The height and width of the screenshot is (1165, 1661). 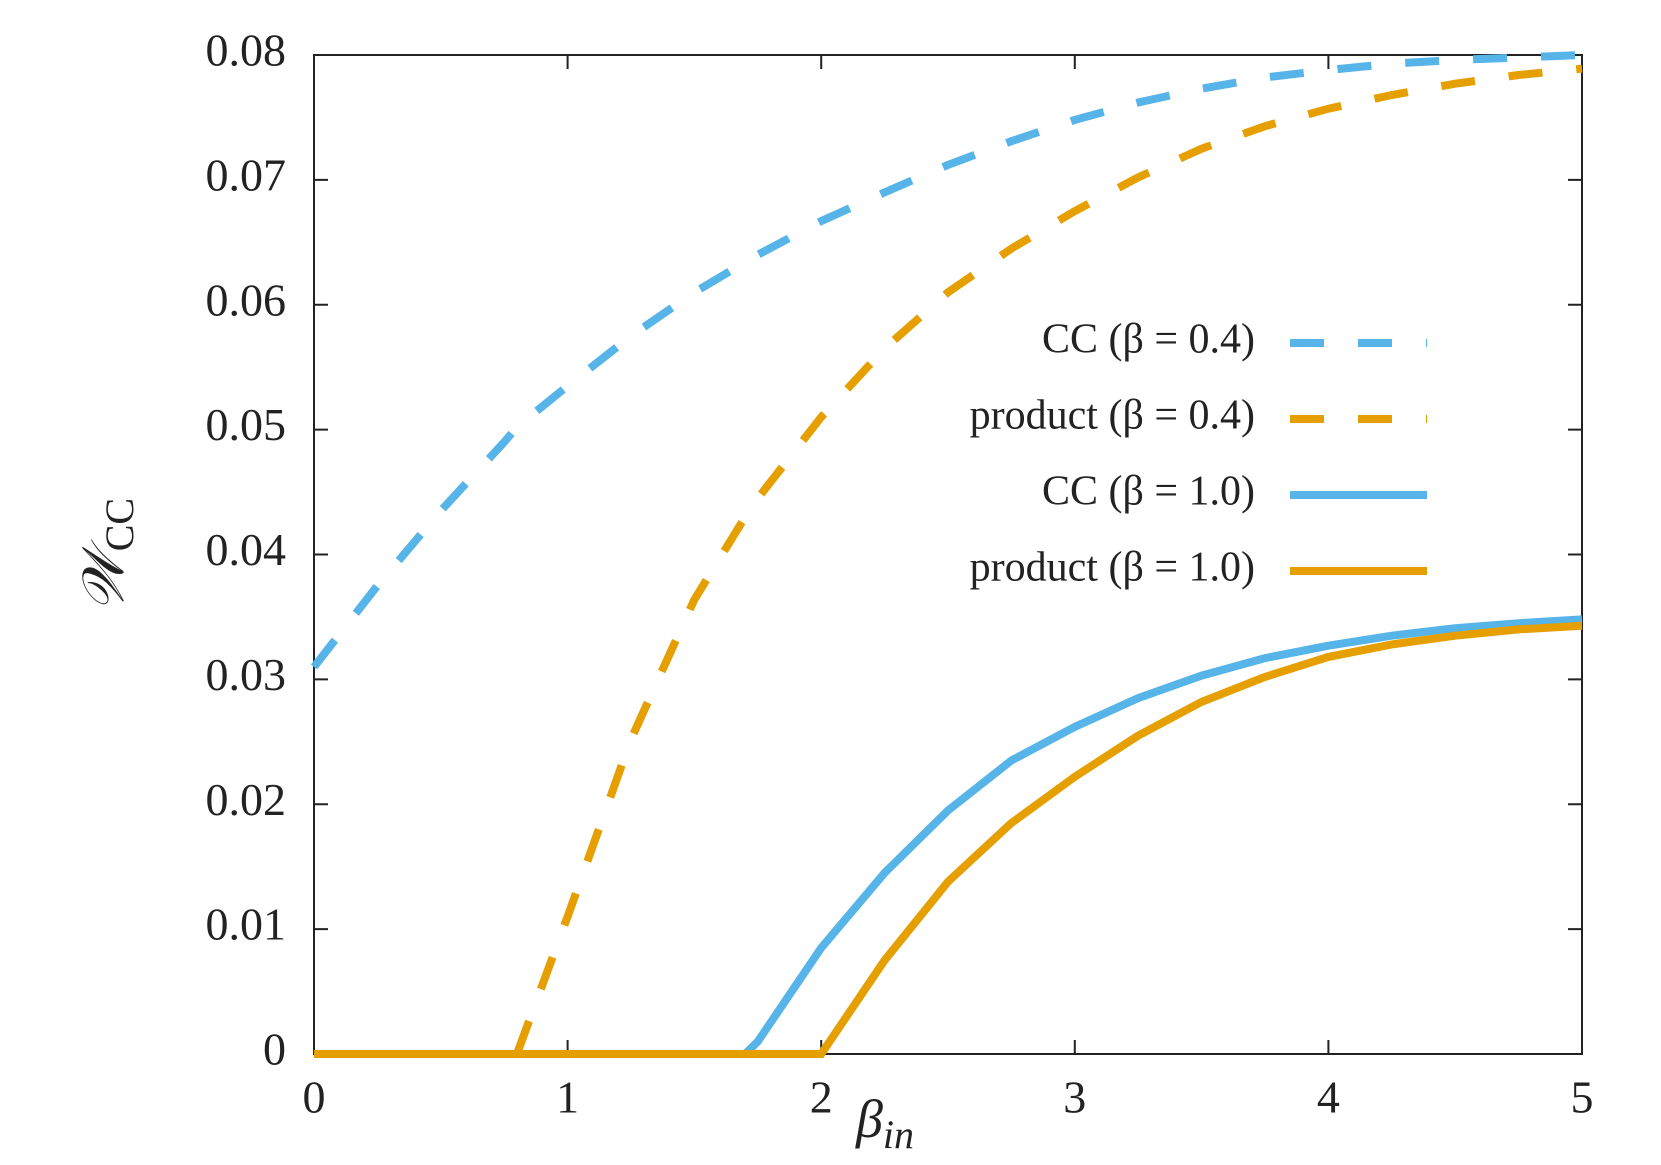 What do you see at coordinates (274, 1049) in the screenshot?
I see `y-tick-label: 0` at bounding box center [274, 1049].